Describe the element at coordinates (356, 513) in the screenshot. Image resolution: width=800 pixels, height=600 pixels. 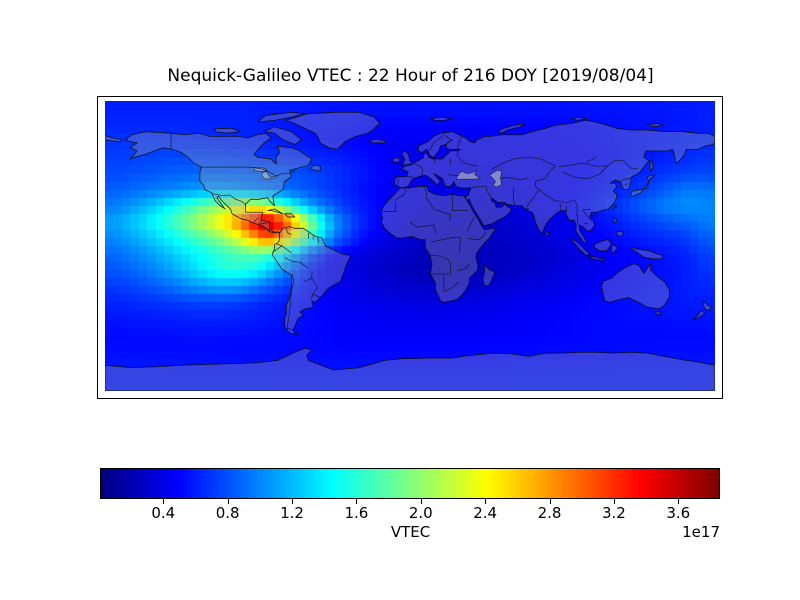
I see `colorbar-tick-label: 1.6` at that location.